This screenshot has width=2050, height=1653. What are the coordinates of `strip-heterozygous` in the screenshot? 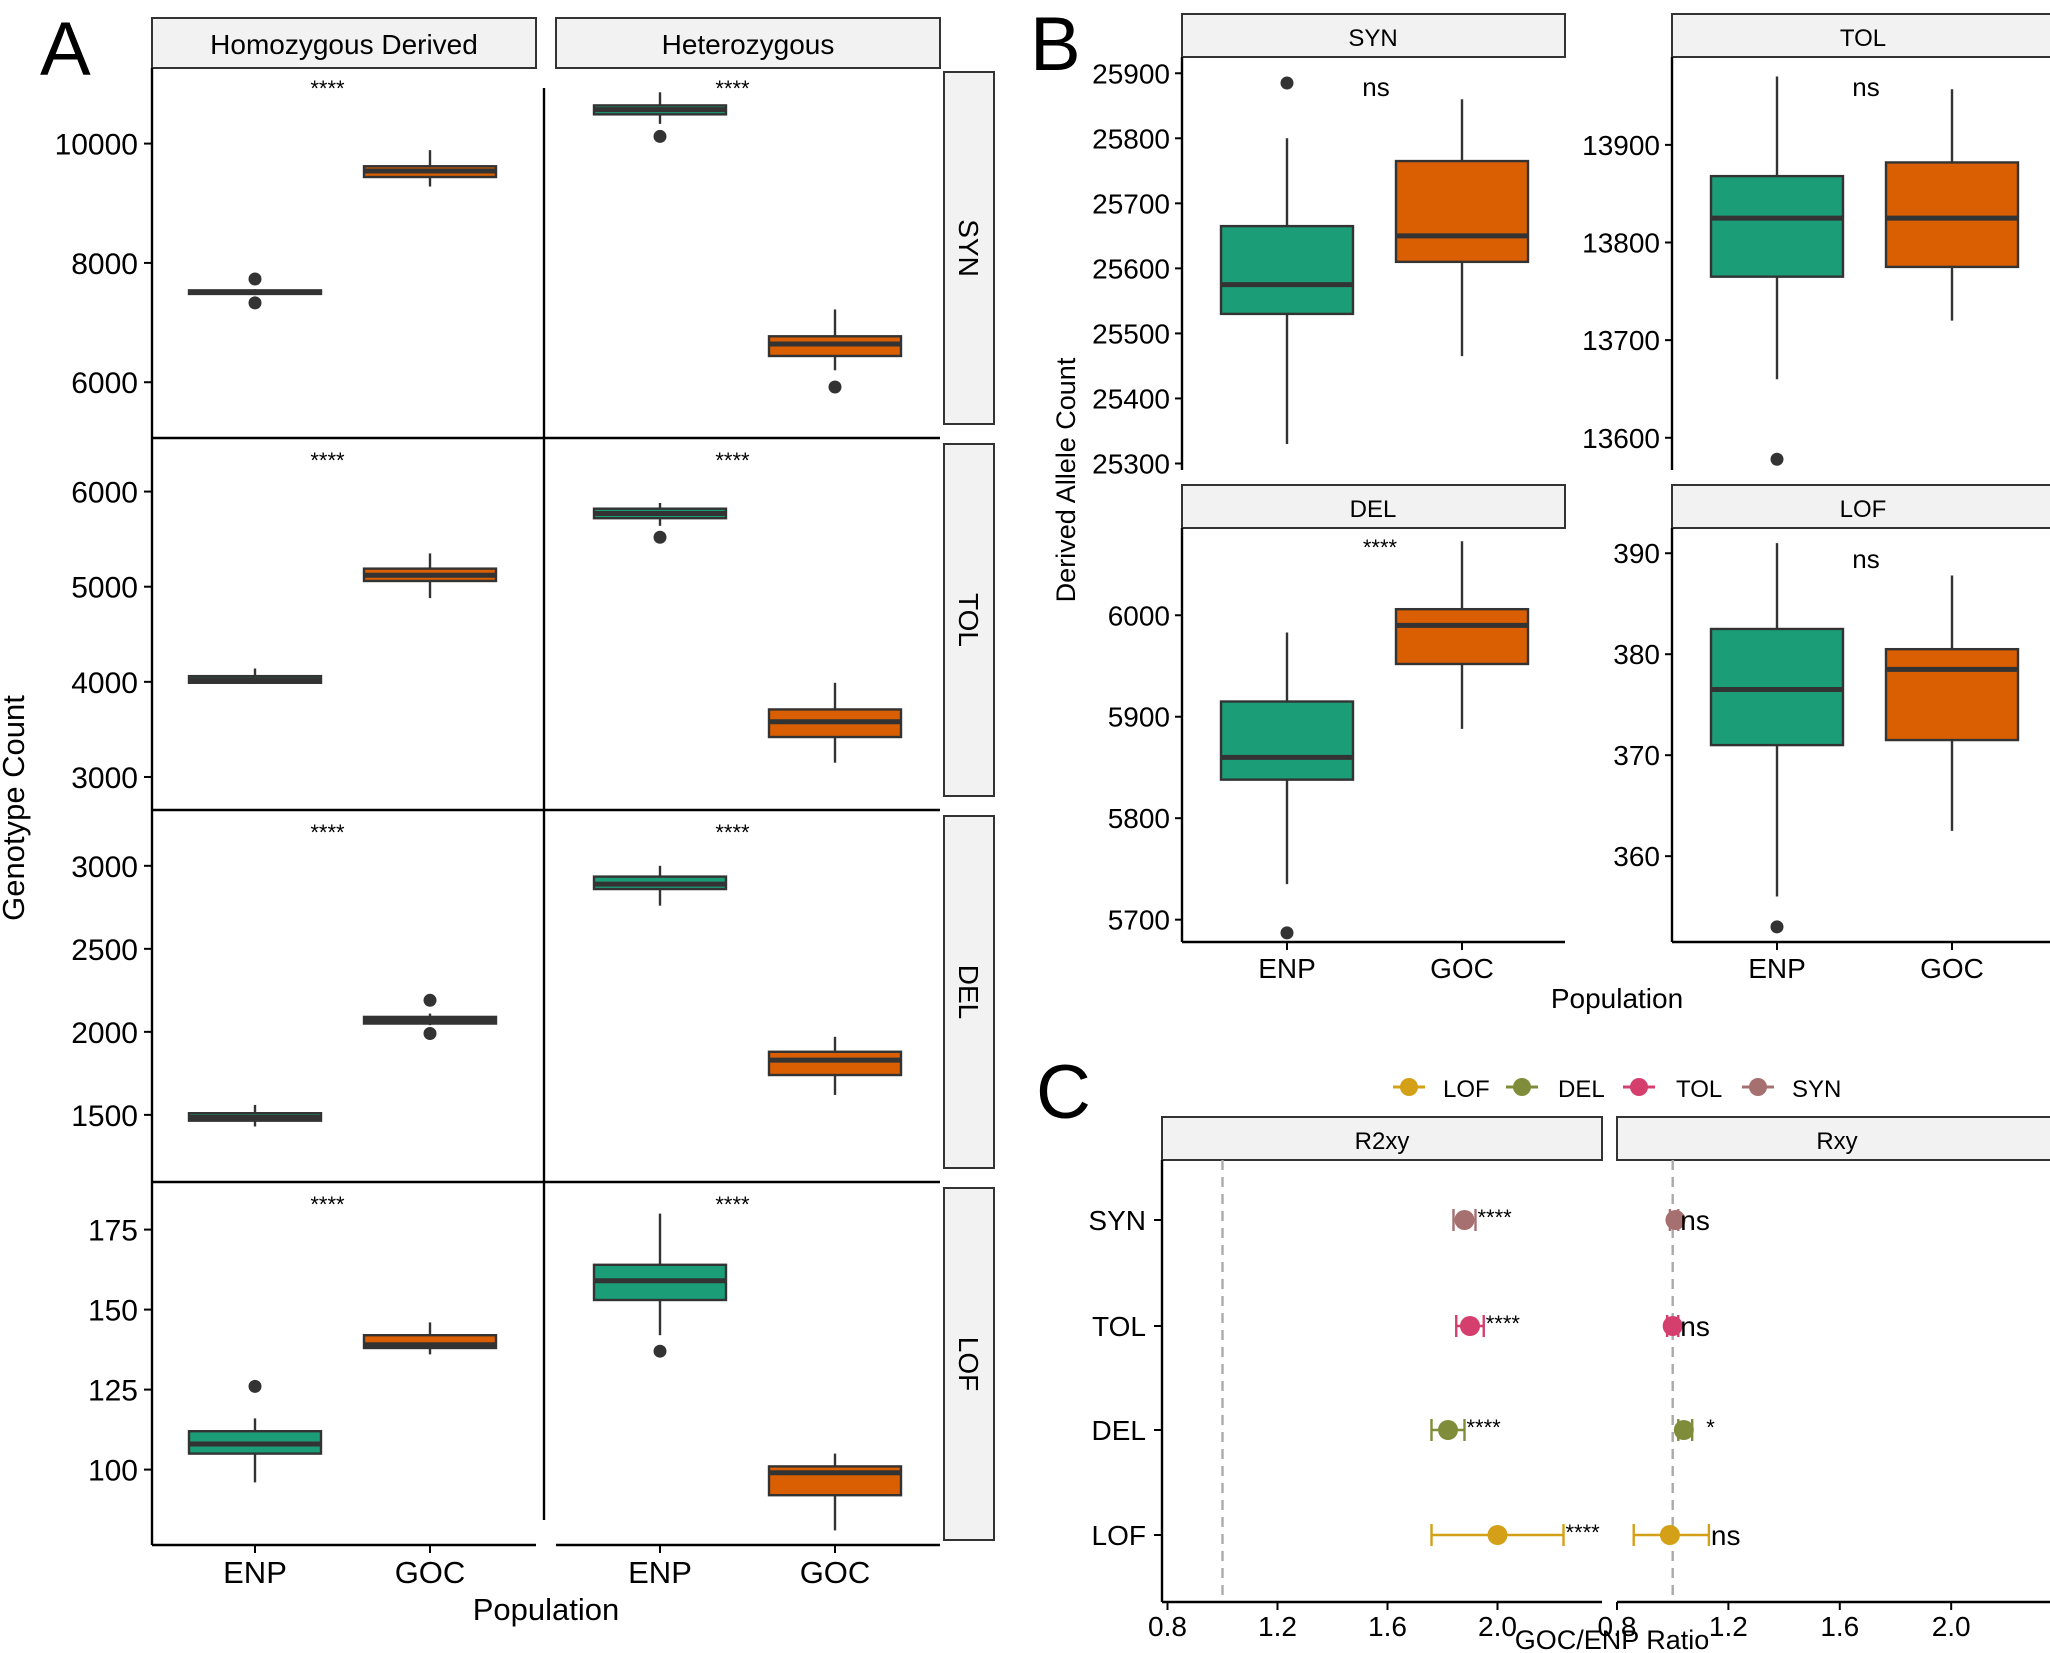 It's located at (748, 43).